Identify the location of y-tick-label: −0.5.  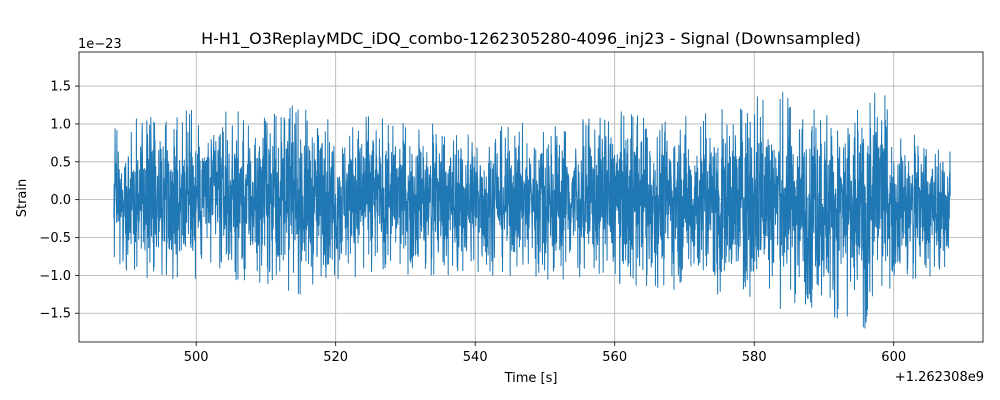
(55, 238).